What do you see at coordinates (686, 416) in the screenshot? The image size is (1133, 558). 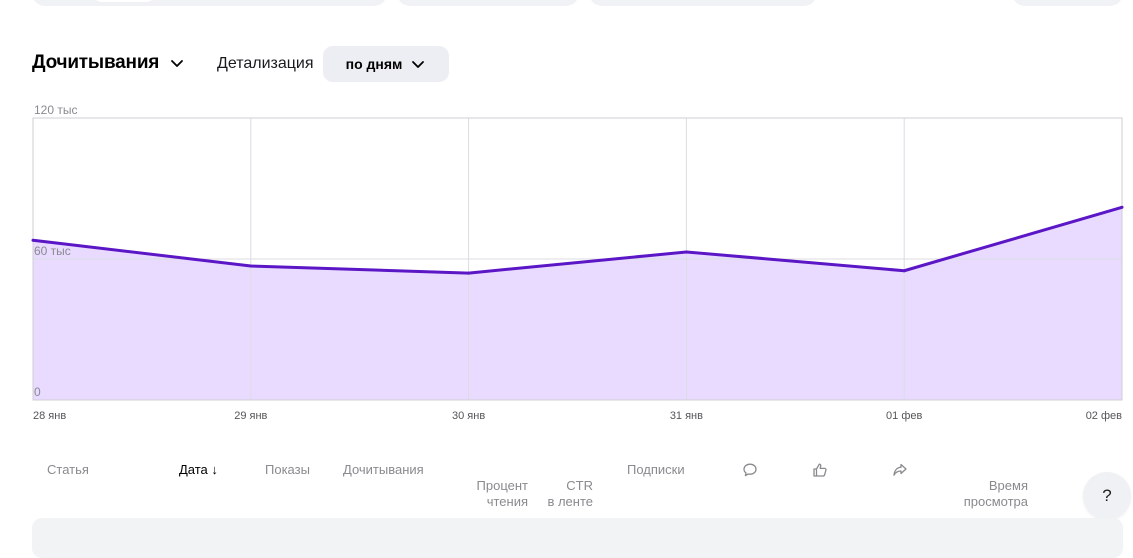 I see `x-tick-label: 31 янв` at bounding box center [686, 416].